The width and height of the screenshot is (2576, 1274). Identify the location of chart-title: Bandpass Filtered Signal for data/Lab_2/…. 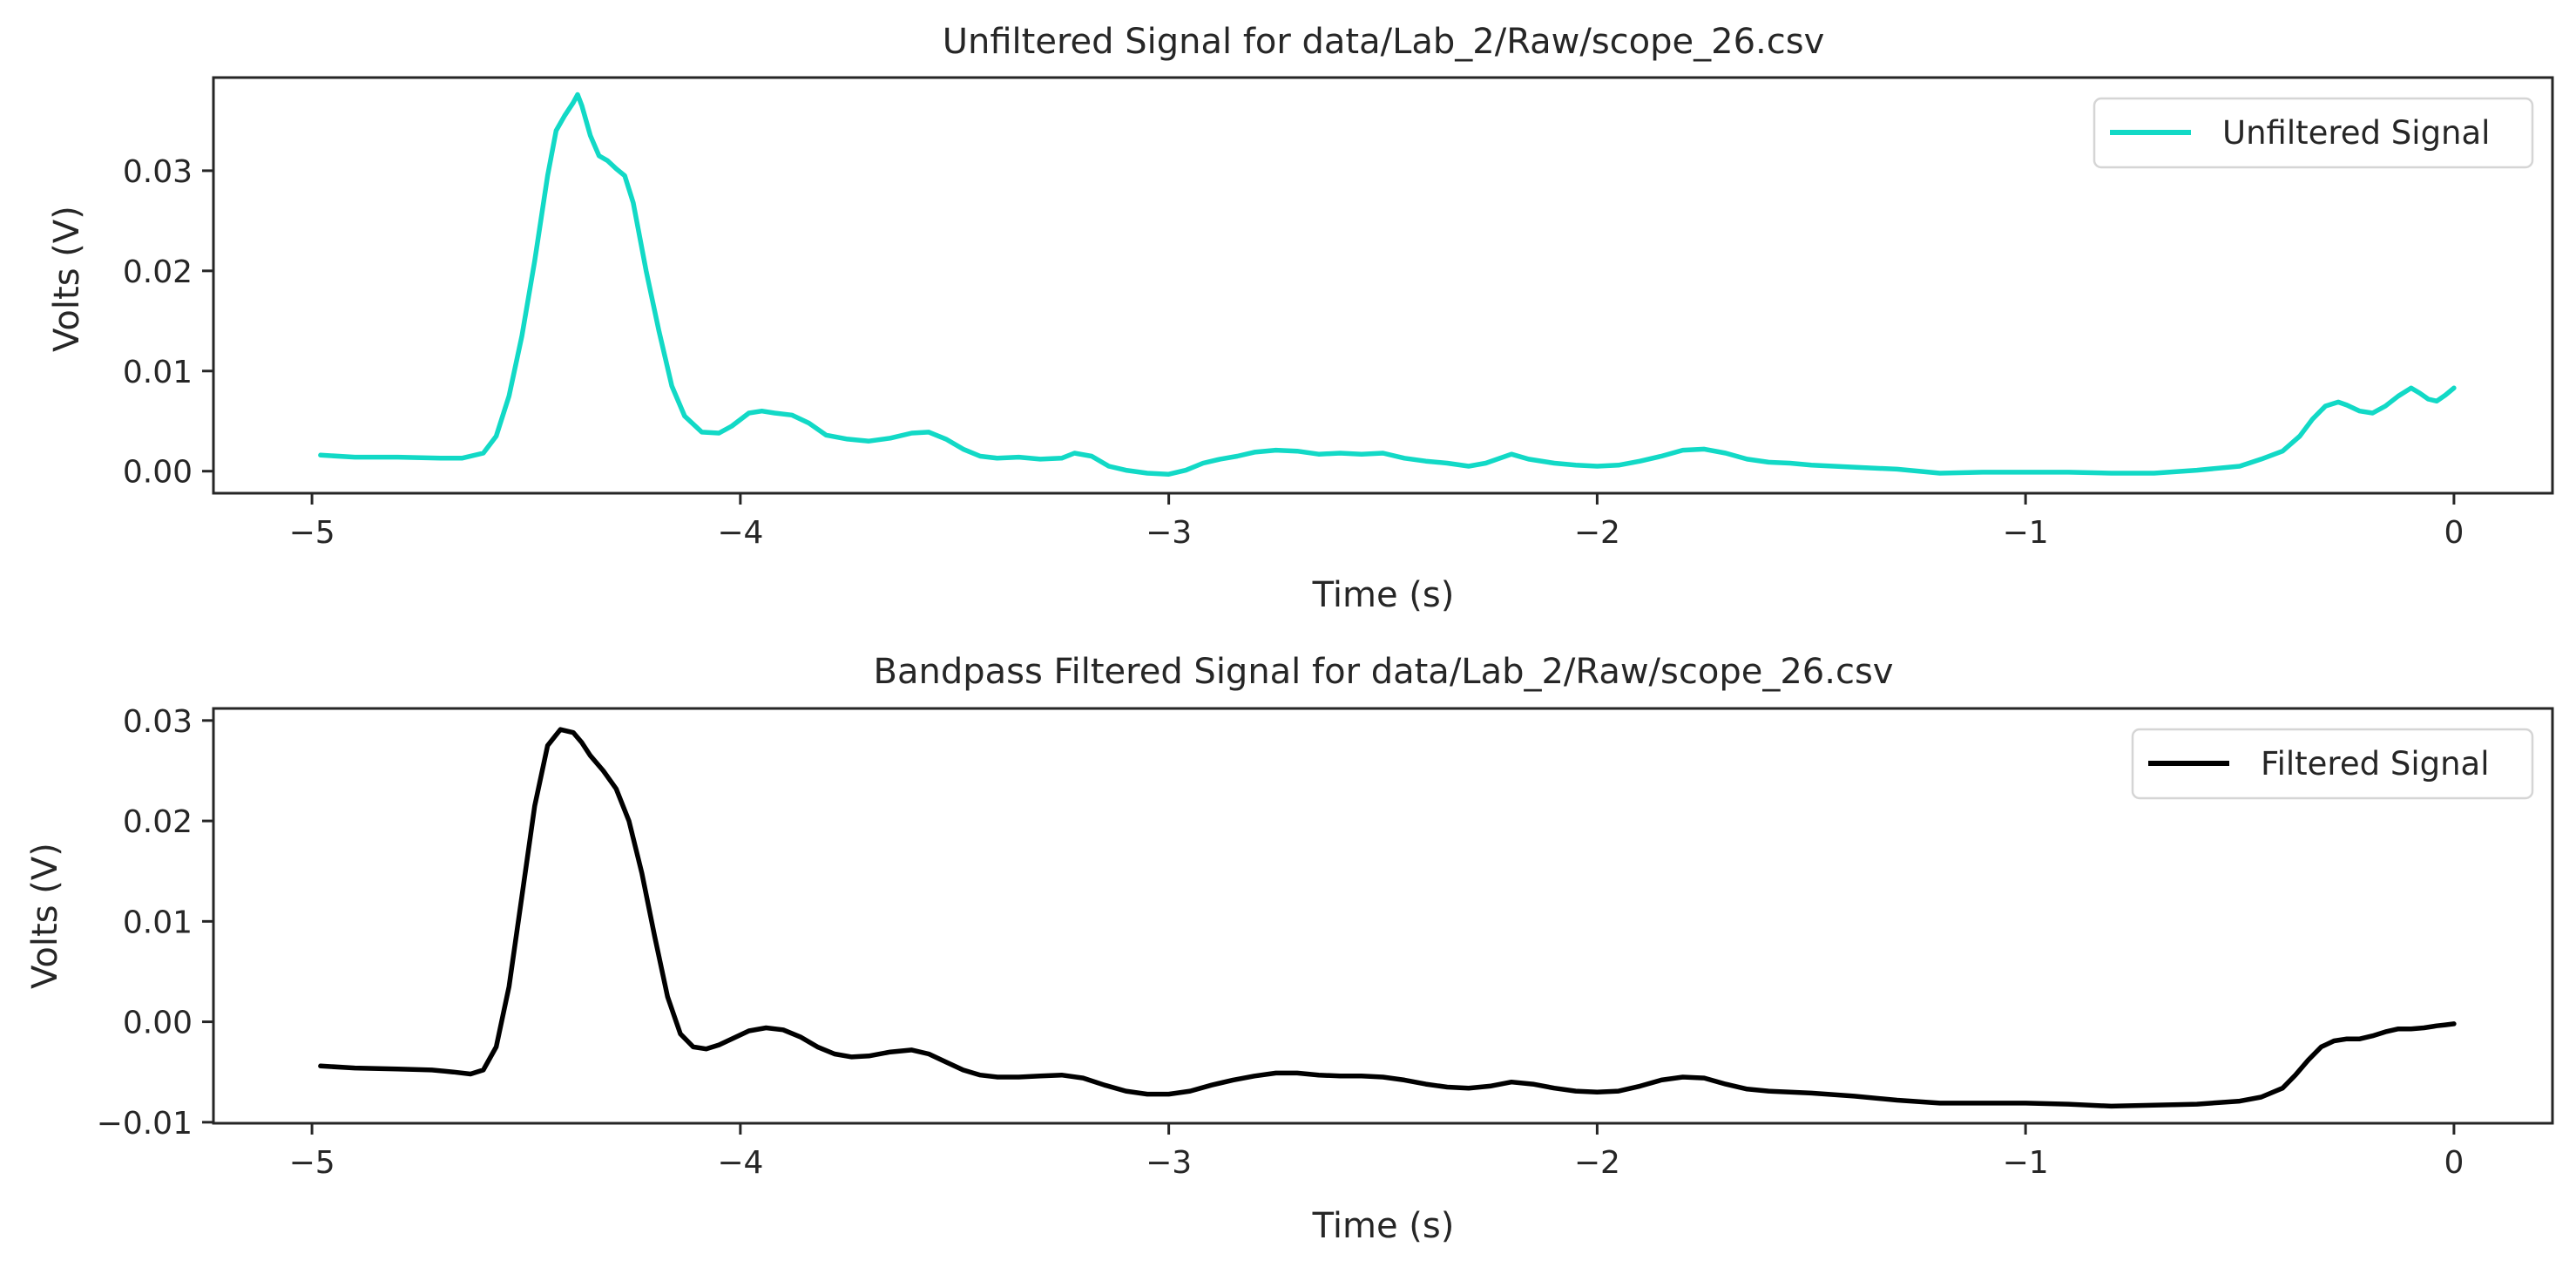
(1384, 672).